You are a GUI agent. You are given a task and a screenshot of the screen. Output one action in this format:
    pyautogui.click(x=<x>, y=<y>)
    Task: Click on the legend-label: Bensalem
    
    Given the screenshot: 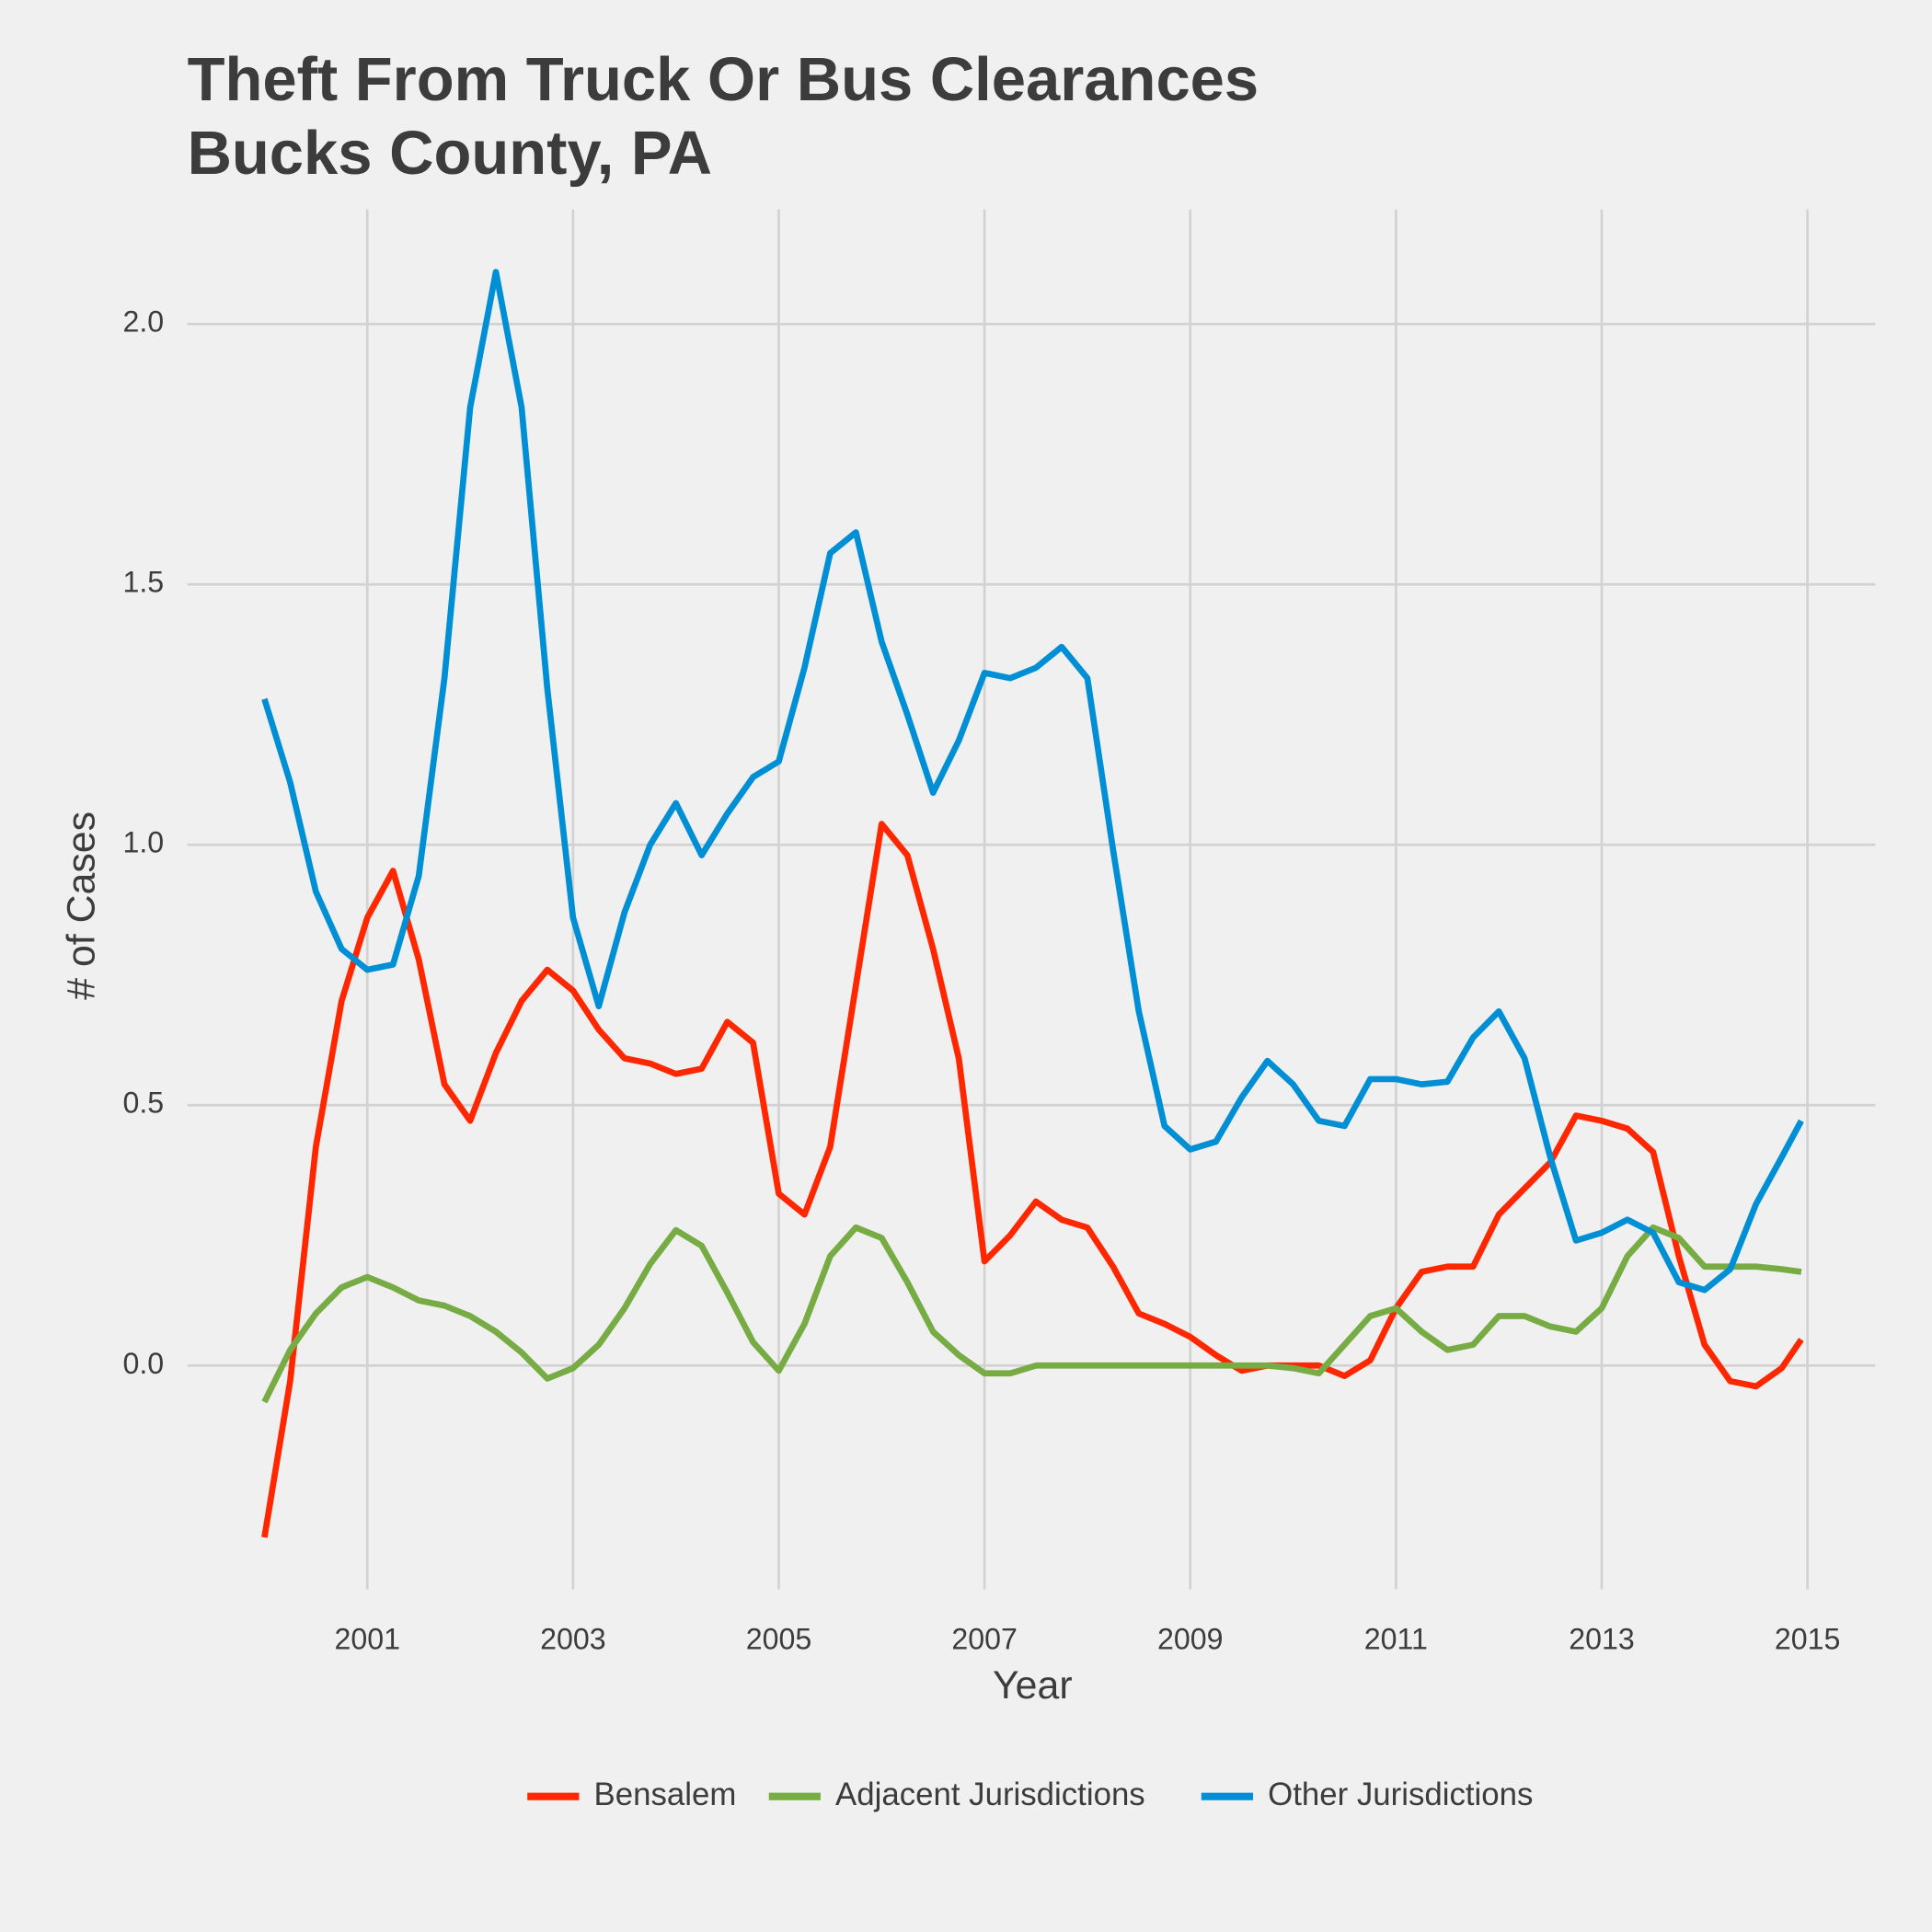 What is the action you would take?
    pyautogui.click(x=665, y=1794)
    